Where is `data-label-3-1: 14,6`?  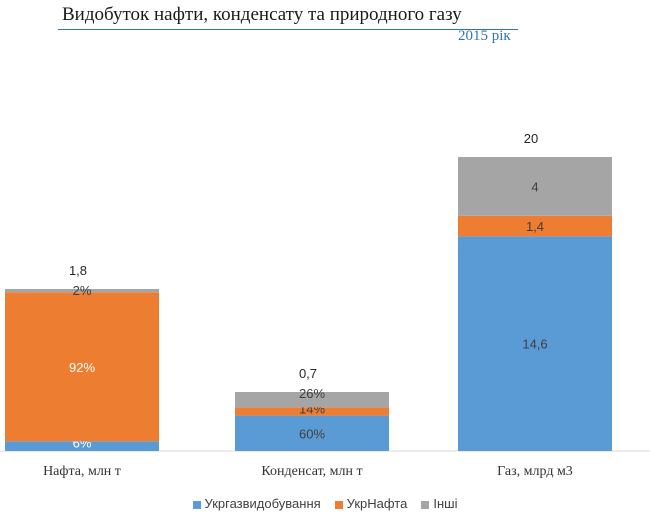 data-label-3-1: 14,6 is located at coordinates (534, 344).